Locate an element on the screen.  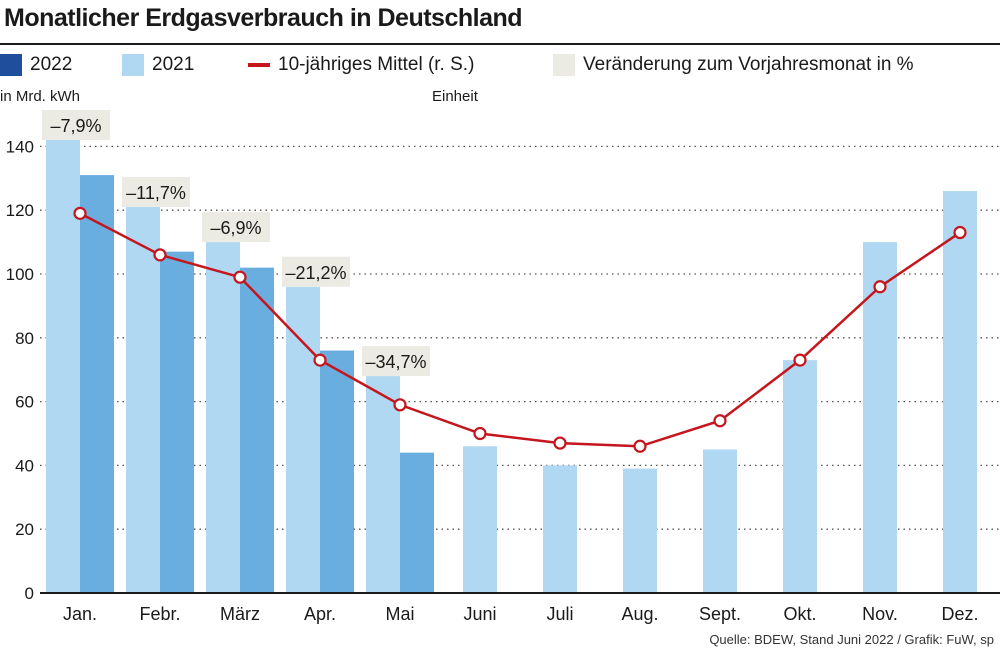
x-tick-label-11: Nov. is located at coordinates (880, 614).